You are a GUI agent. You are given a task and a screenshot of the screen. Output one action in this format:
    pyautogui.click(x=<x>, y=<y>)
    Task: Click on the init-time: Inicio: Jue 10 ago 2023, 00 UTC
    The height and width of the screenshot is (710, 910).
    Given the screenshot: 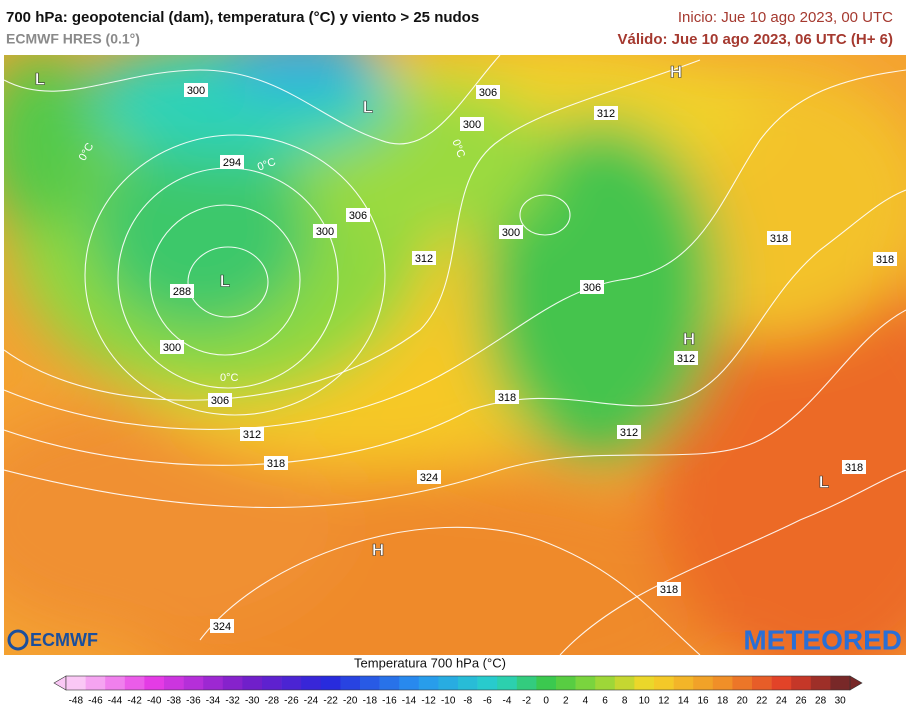 What is the action you would take?
    pyautogui.click(x=785, y=17)
    